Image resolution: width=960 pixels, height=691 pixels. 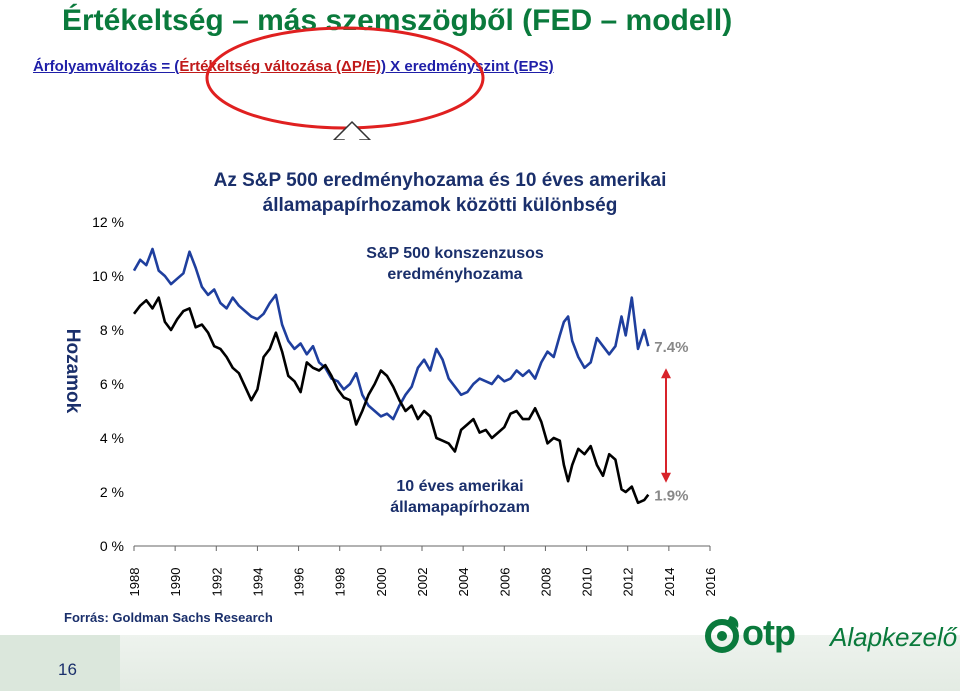 What do you see at coordinates (168, 617) in the screenshot?
I see `source-note: Forrás: Goldman Sachs Research` at bounding box center [168, 617].